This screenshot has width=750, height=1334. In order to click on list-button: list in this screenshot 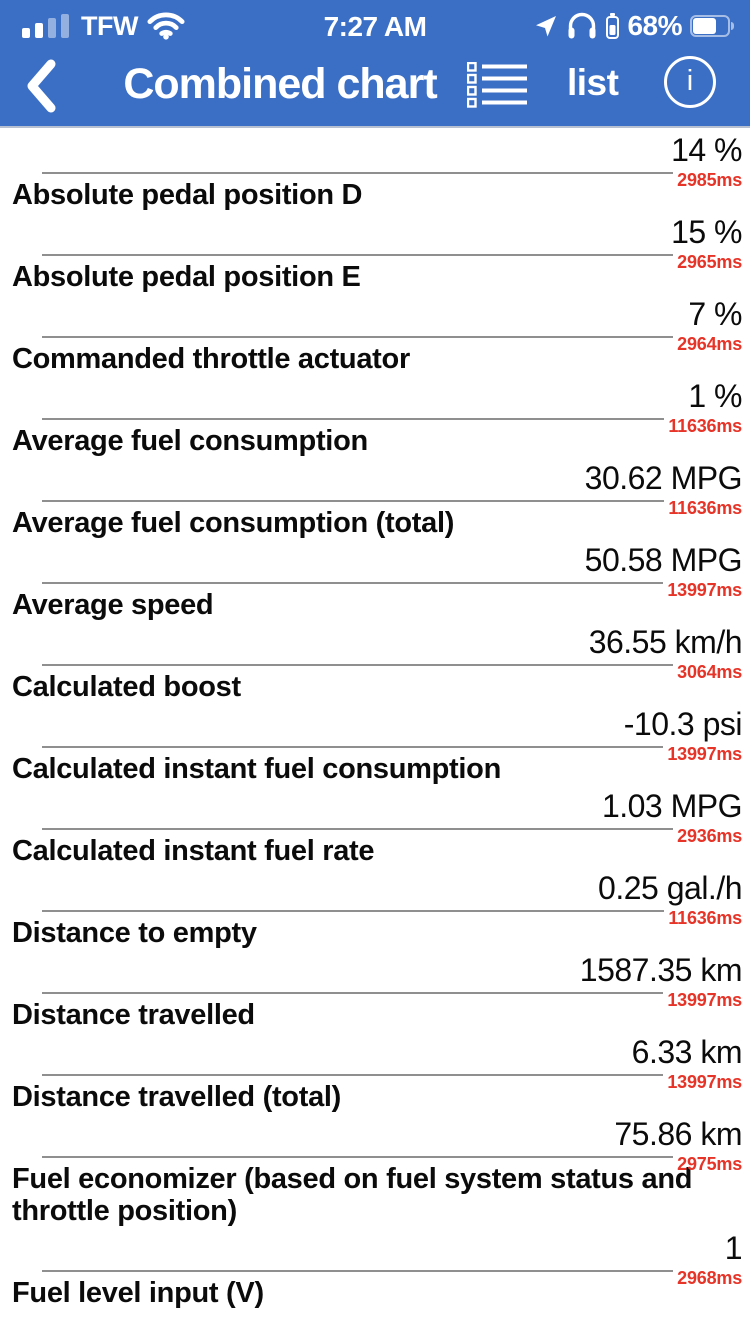, I will do `click(593, 82)`.